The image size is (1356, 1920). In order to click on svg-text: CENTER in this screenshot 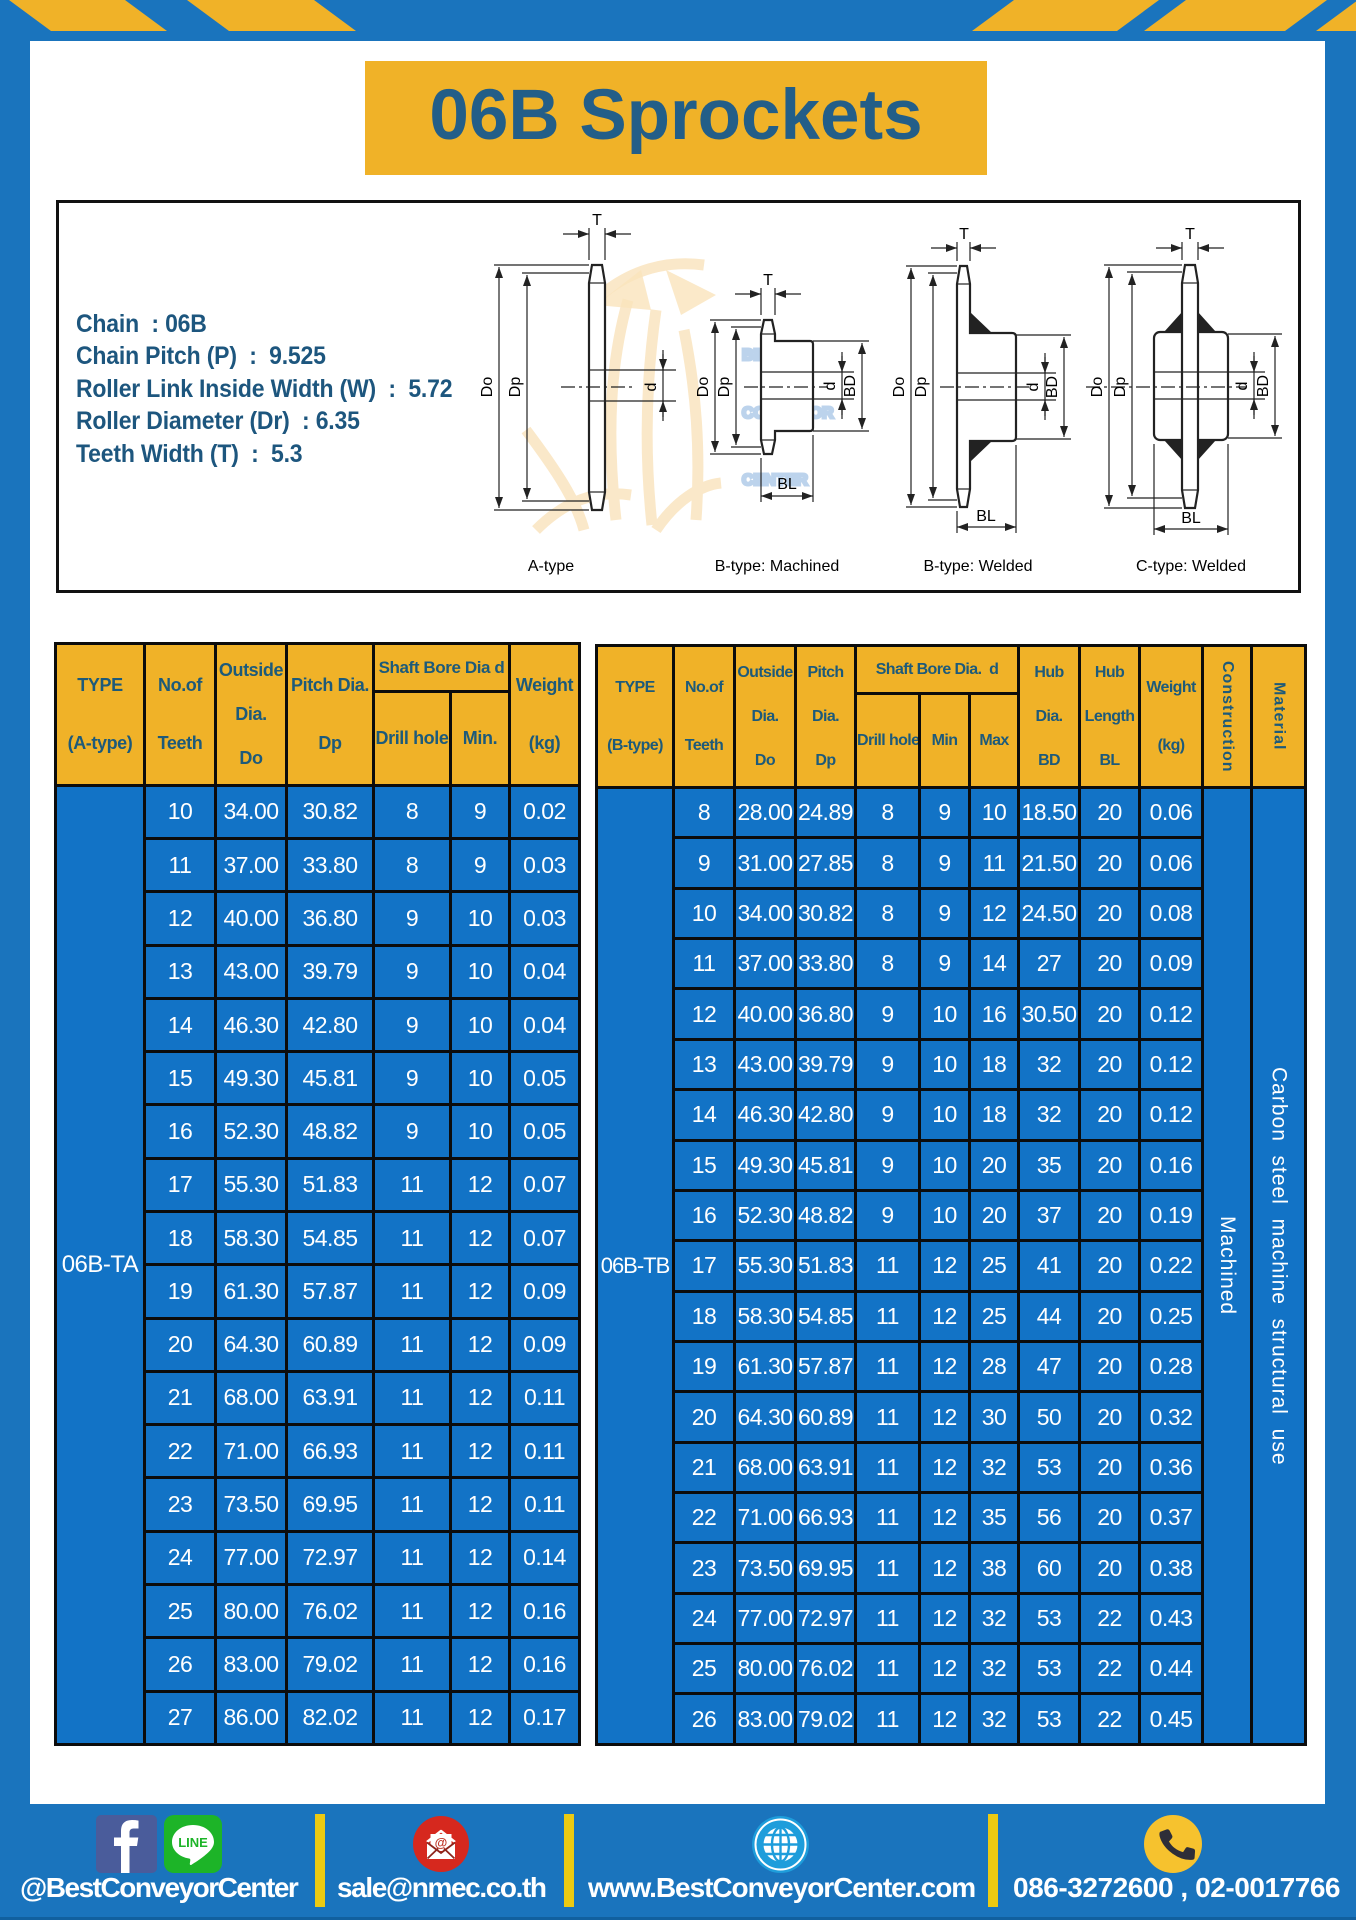, I will do `click(775, 480)`.